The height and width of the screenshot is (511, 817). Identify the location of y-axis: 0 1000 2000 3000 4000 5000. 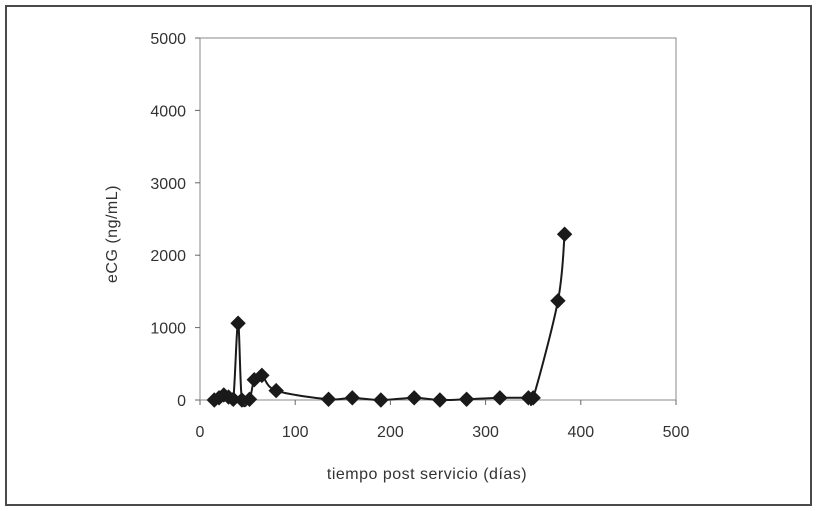
(175, 220).